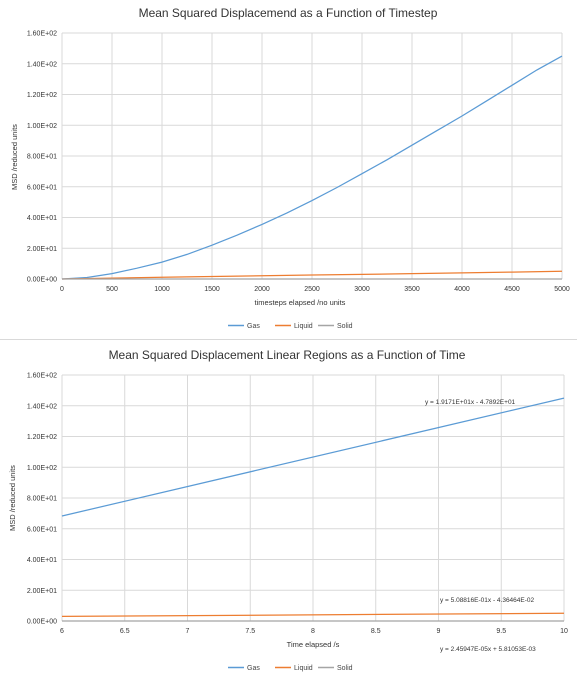 The width and height of the screenshot is (577, 684). I want to click on x-tick-label: 1000, so click(162, 289).